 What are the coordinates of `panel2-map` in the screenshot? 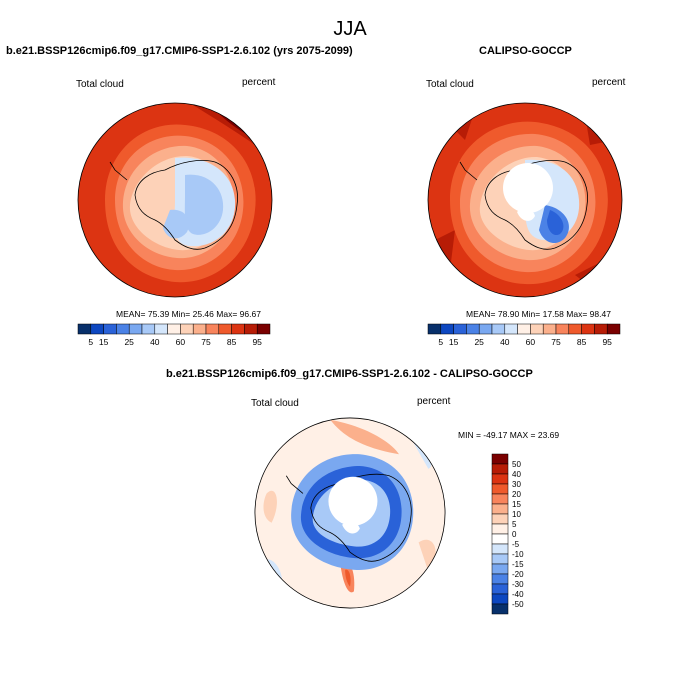 It's located at (525, 200).